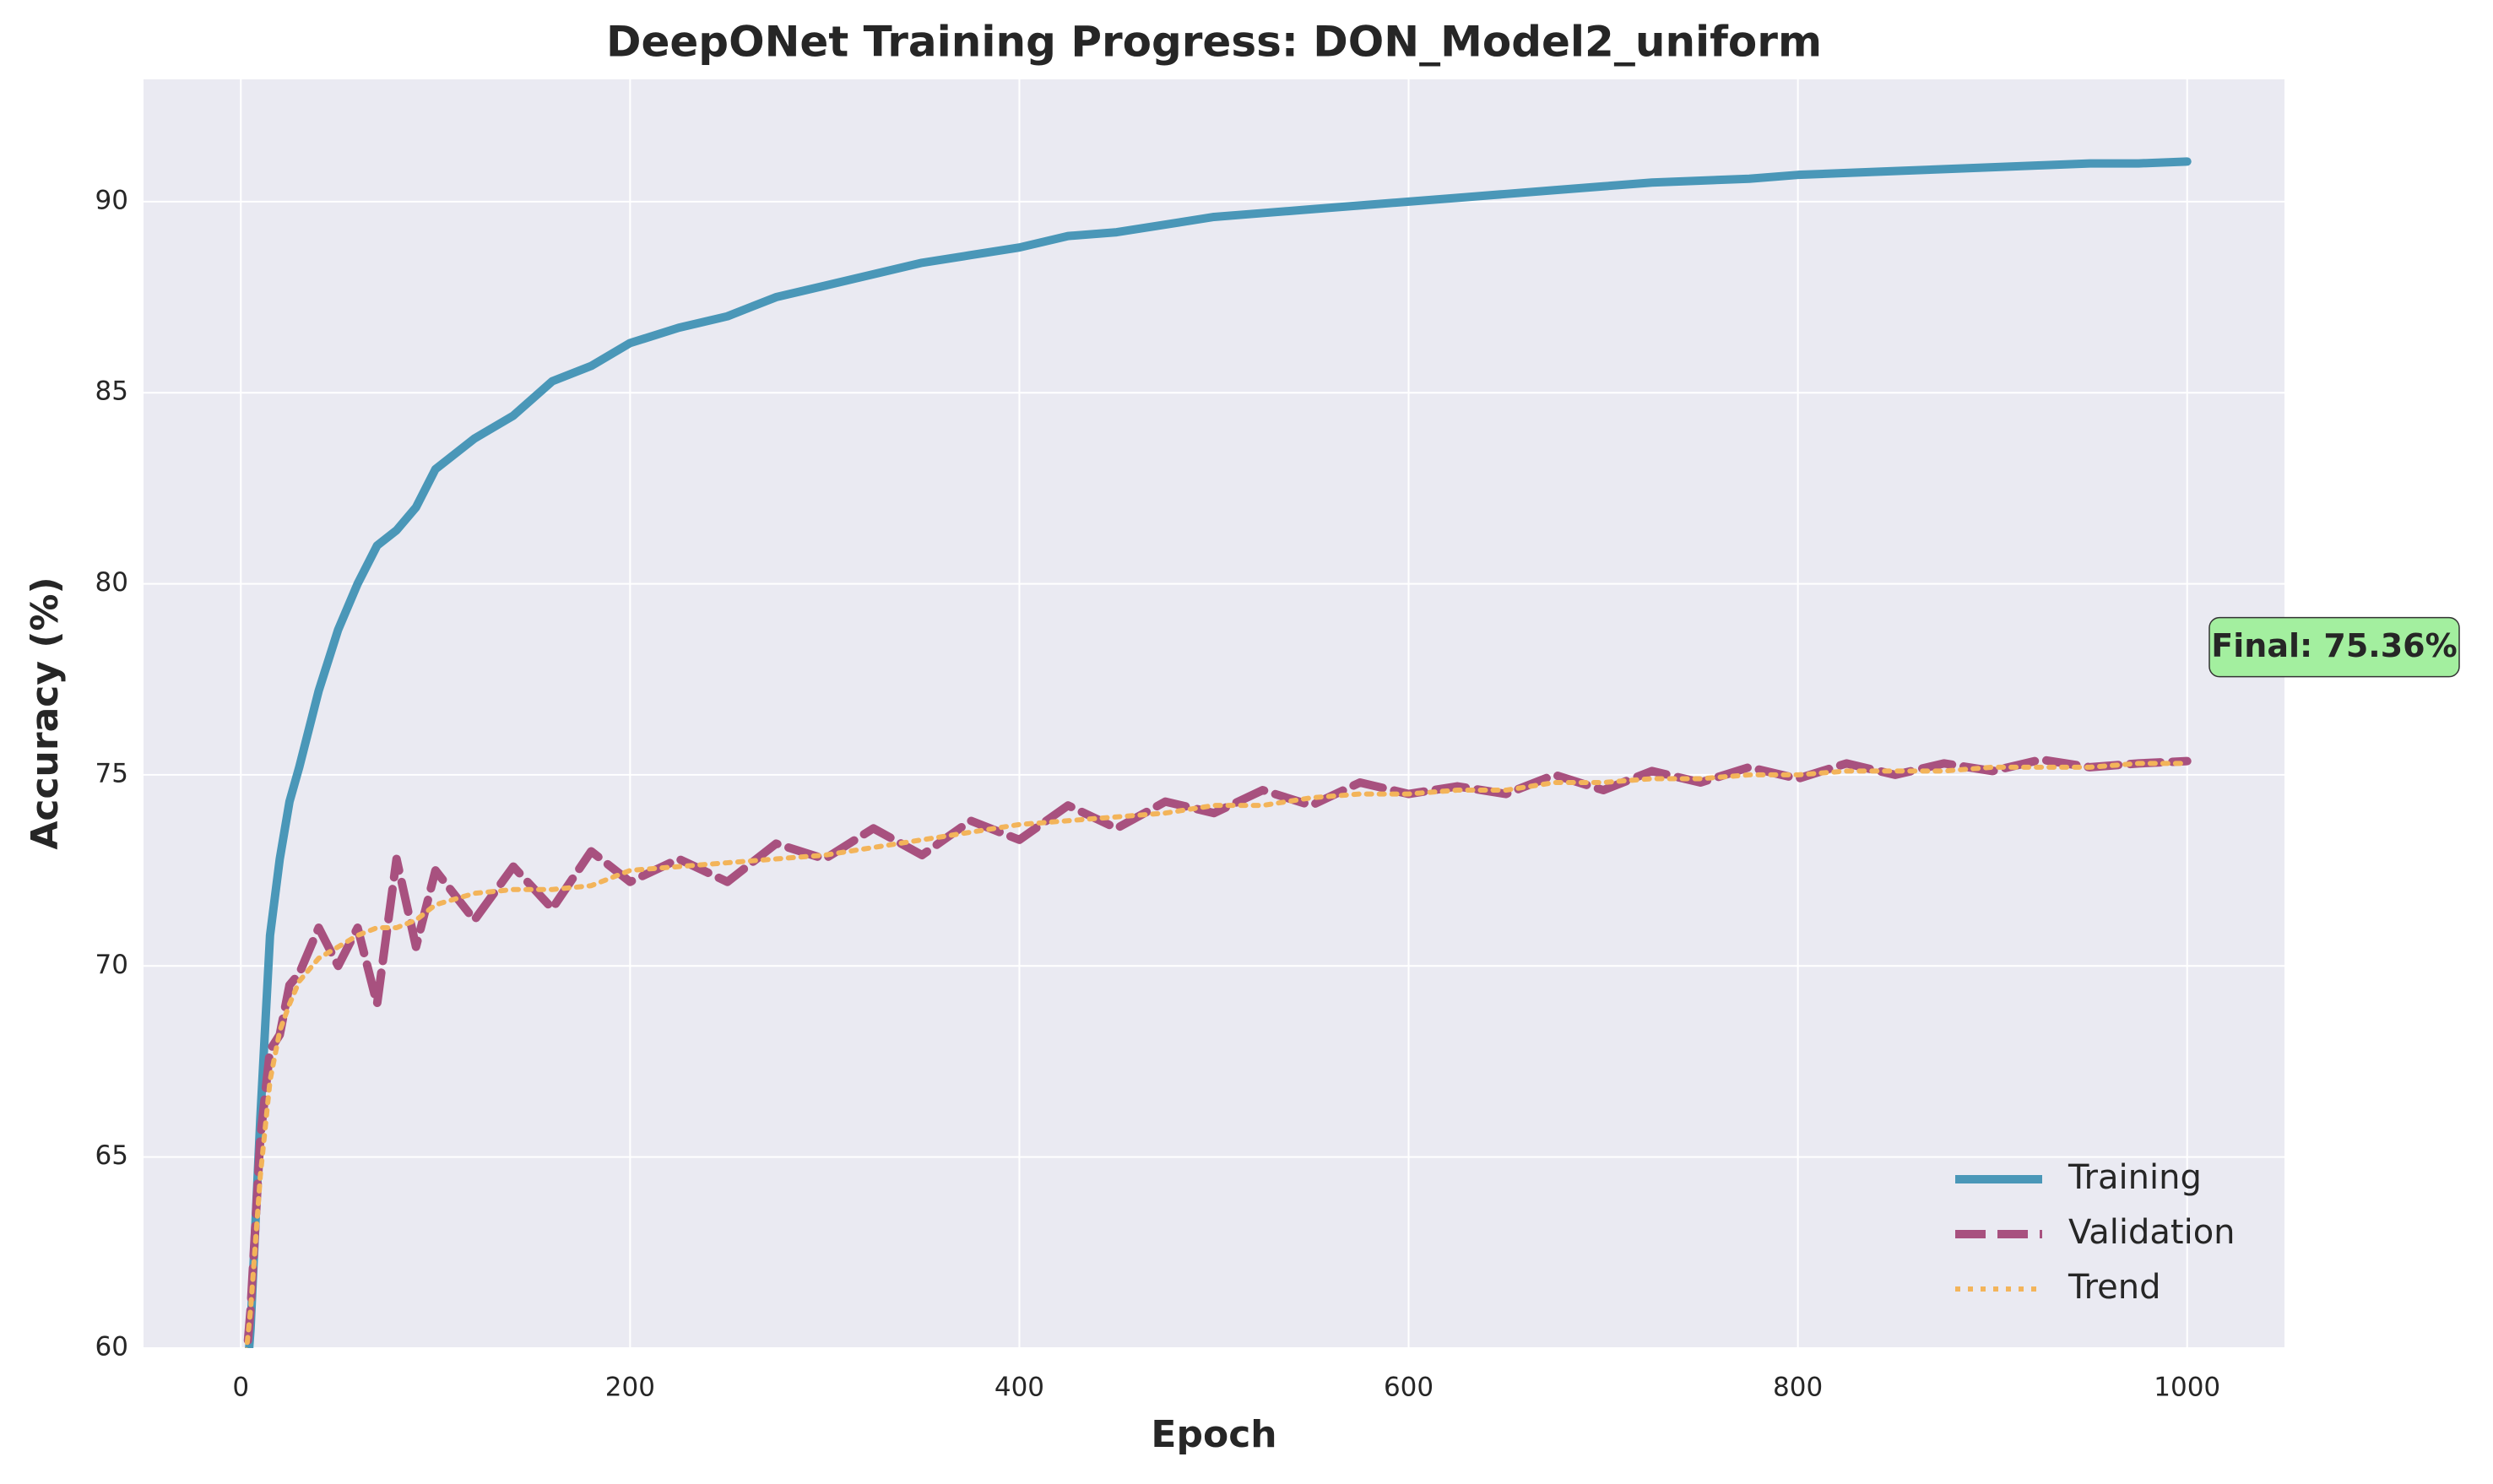  I want to click on legend-label: Training, so click(2135, 1177).